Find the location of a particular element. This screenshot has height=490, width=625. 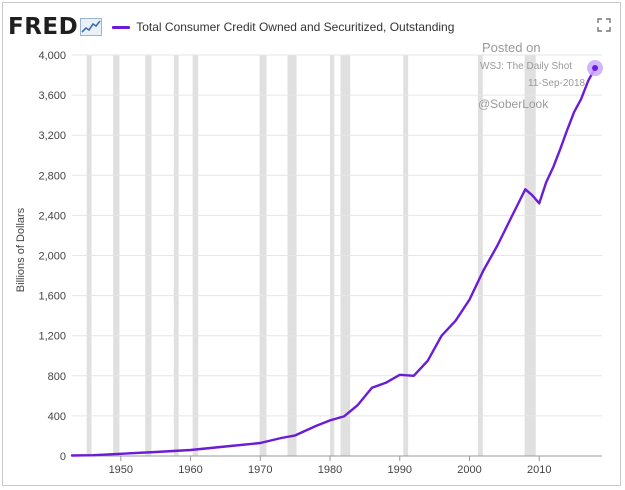

x-tick-label: 1980 is located at coordinates (330, 470).